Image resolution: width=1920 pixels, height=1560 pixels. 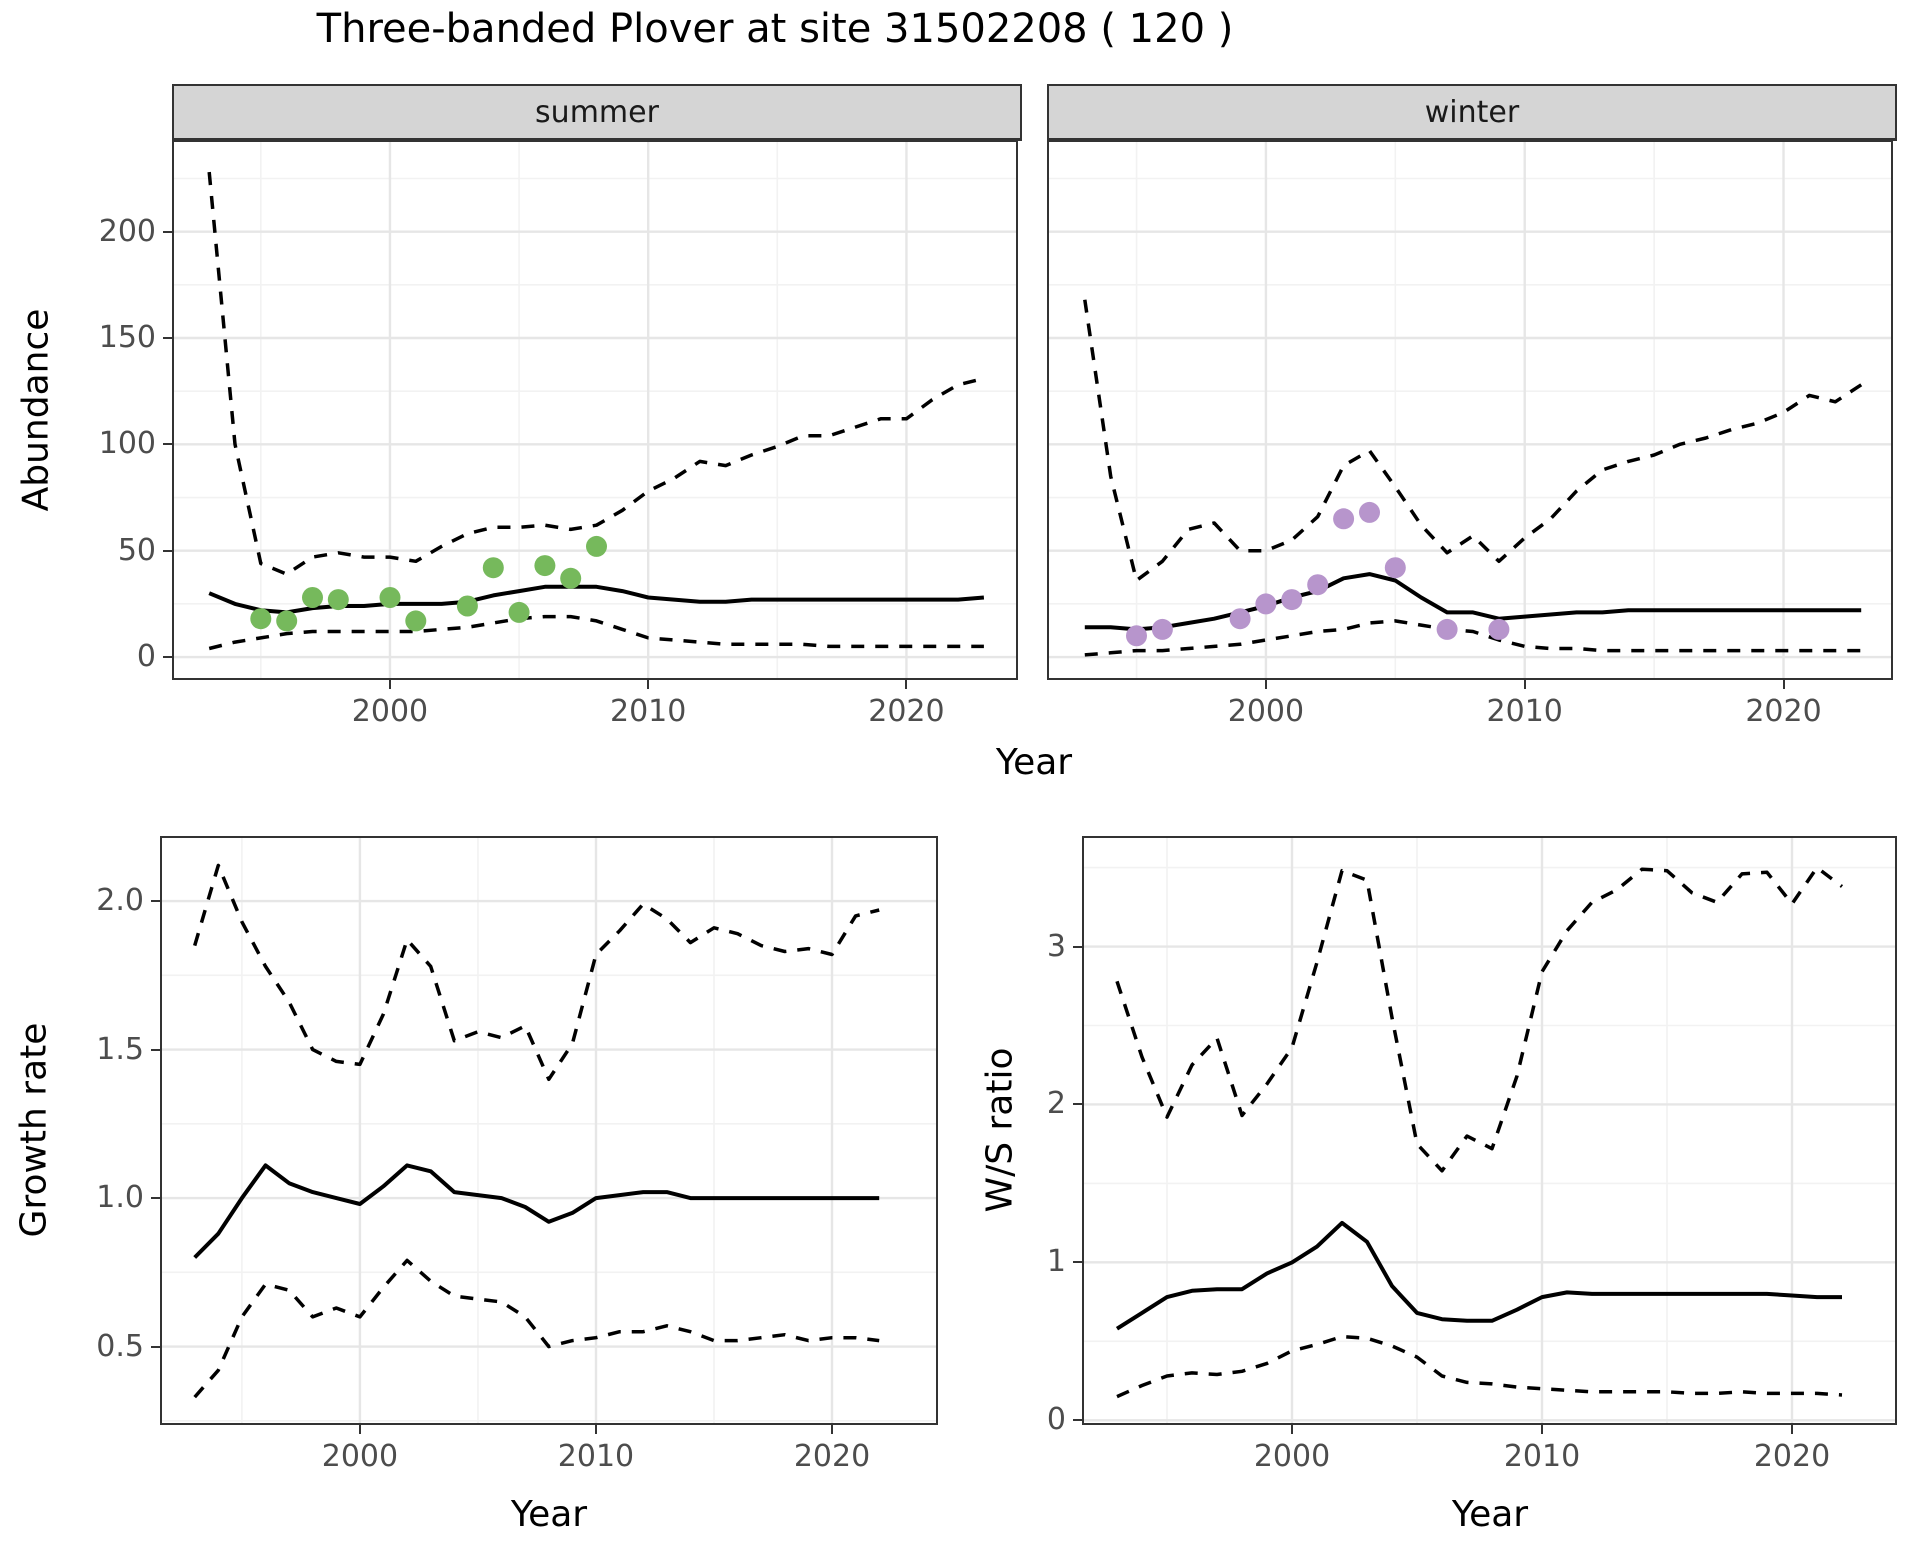 What do you see at coordinates (1056, 1104) in the screenshot?
I see `y-axis-tick-label: 2` at bounding box center [1056, 1104].